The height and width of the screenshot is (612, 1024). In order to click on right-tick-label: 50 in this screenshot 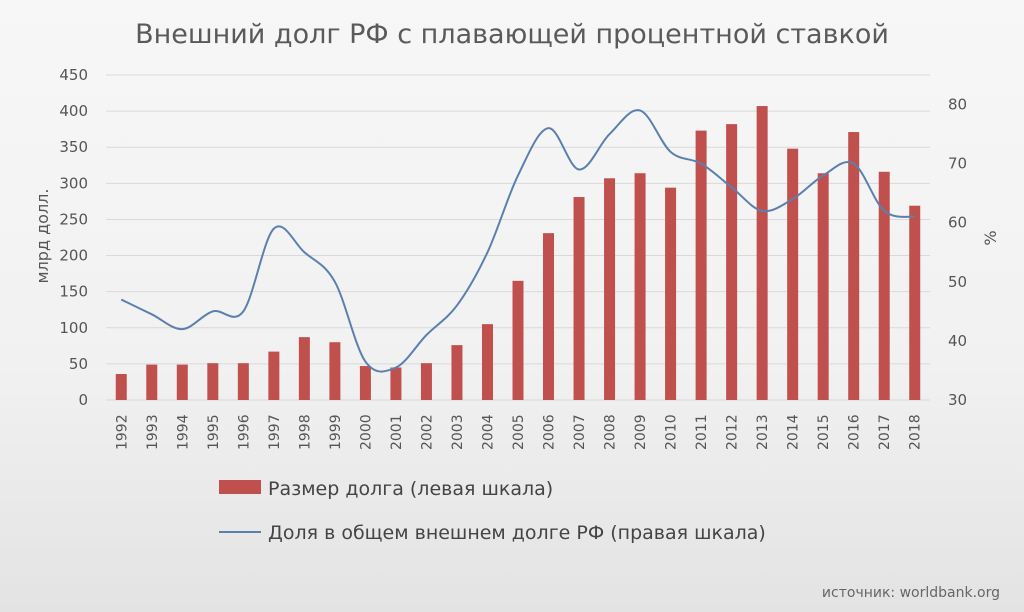, I will do `click(957, 282)`.